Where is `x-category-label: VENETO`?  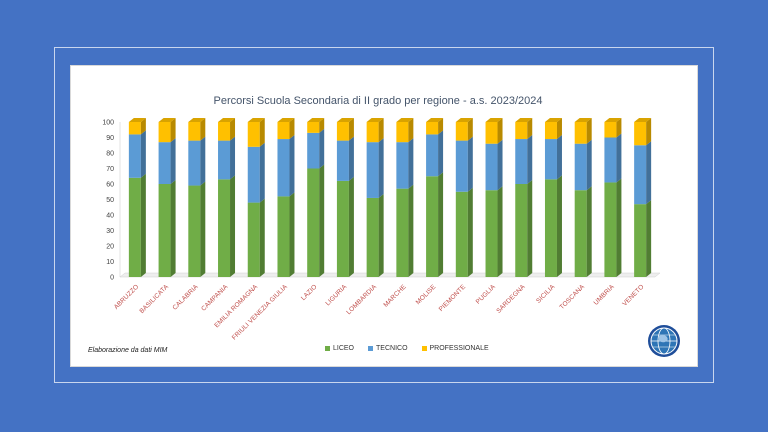
x-category-label: VENETO is located at coordinates (633, 295).